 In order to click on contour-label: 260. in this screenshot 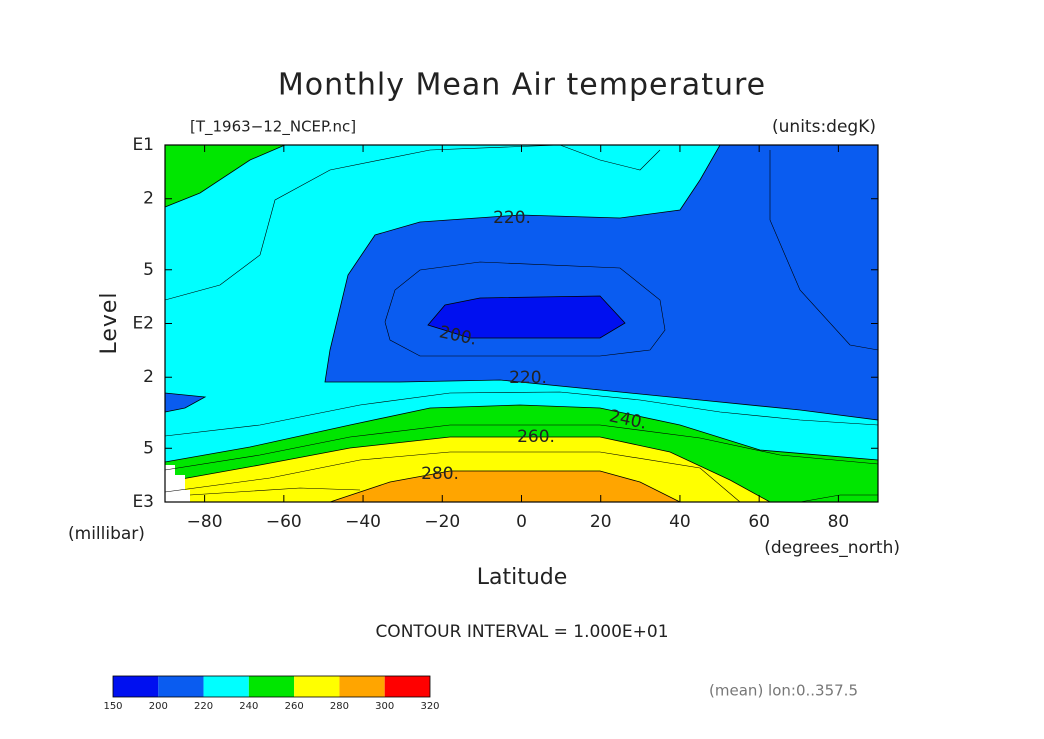, I will do `click(536, 437)`.